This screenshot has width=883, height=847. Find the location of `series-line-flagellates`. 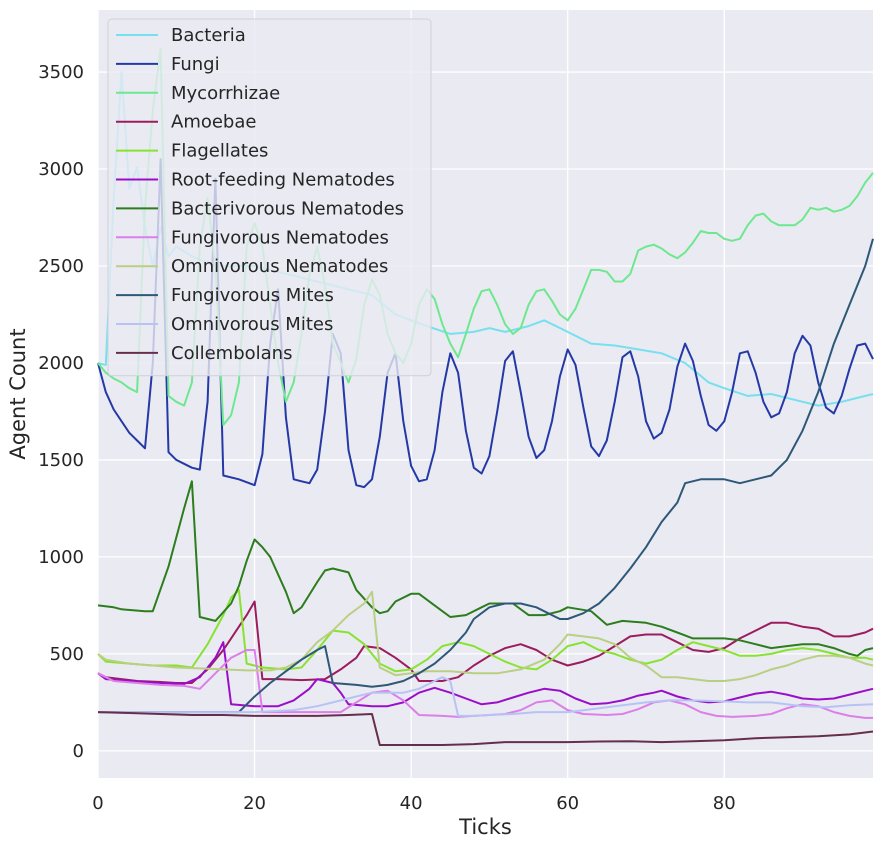

series-line-flagellates is located at coordinates (485, 630).